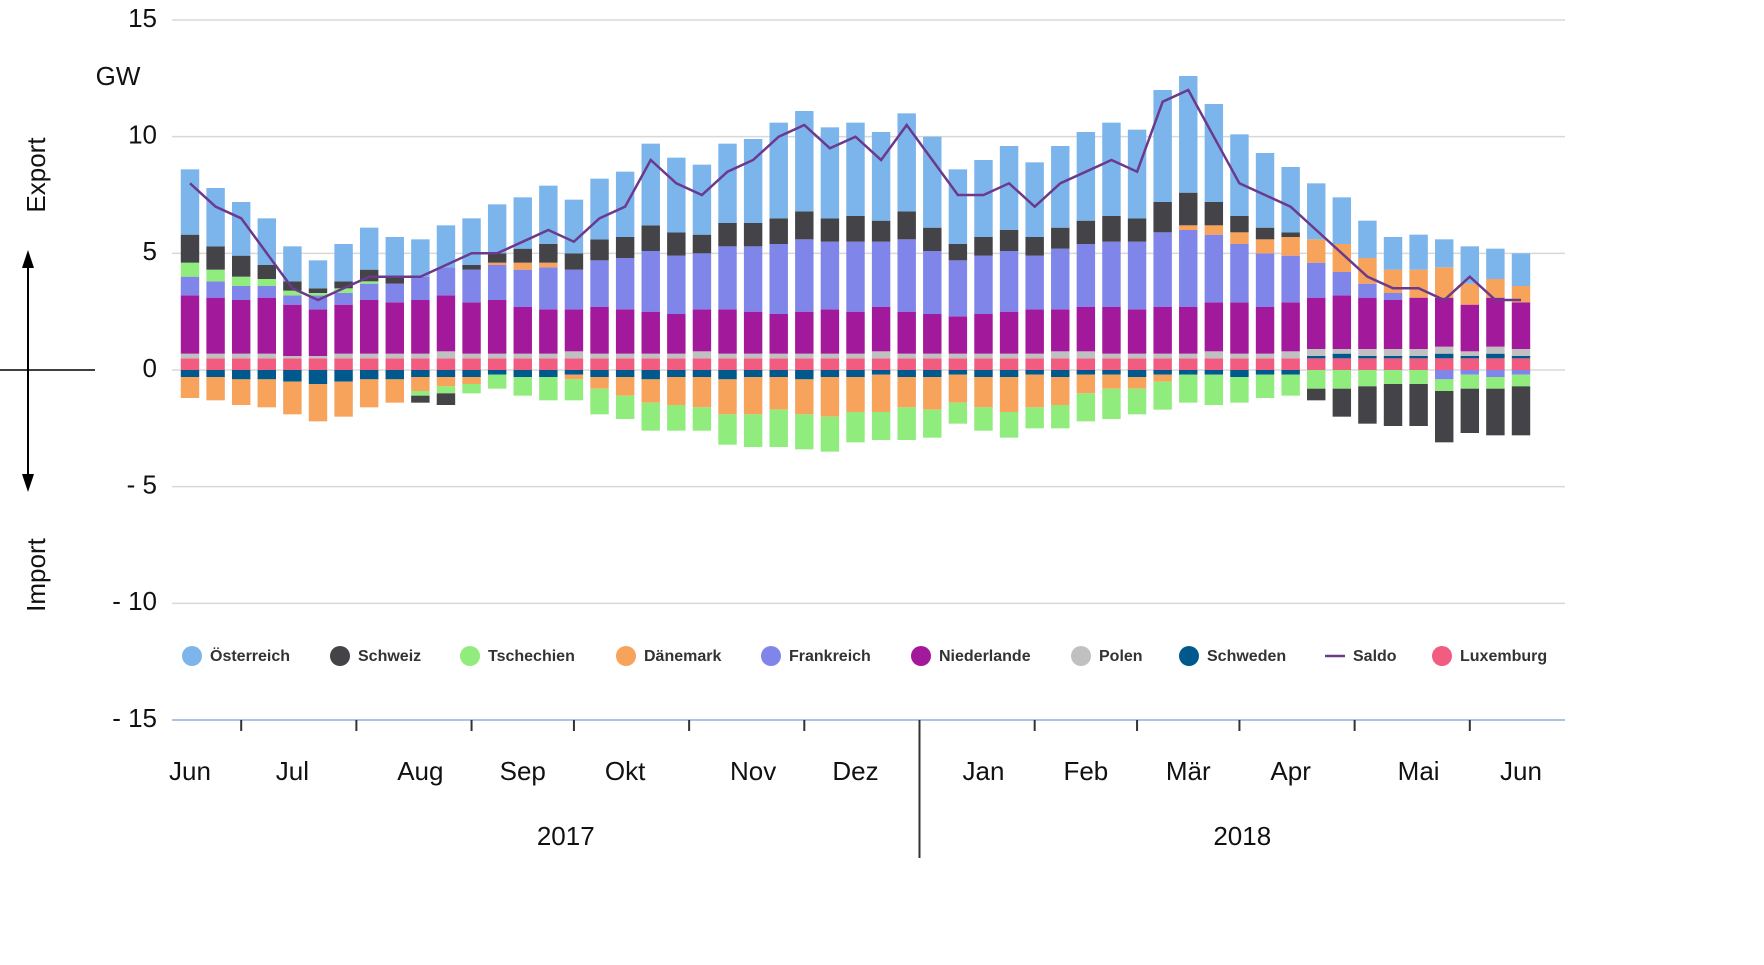 The width and height of the screenshot is (1764, 965). What do you see at coordinates (36, 175) in the screenshot?
I see `export-label: Export` at bounding box center [36, 175].